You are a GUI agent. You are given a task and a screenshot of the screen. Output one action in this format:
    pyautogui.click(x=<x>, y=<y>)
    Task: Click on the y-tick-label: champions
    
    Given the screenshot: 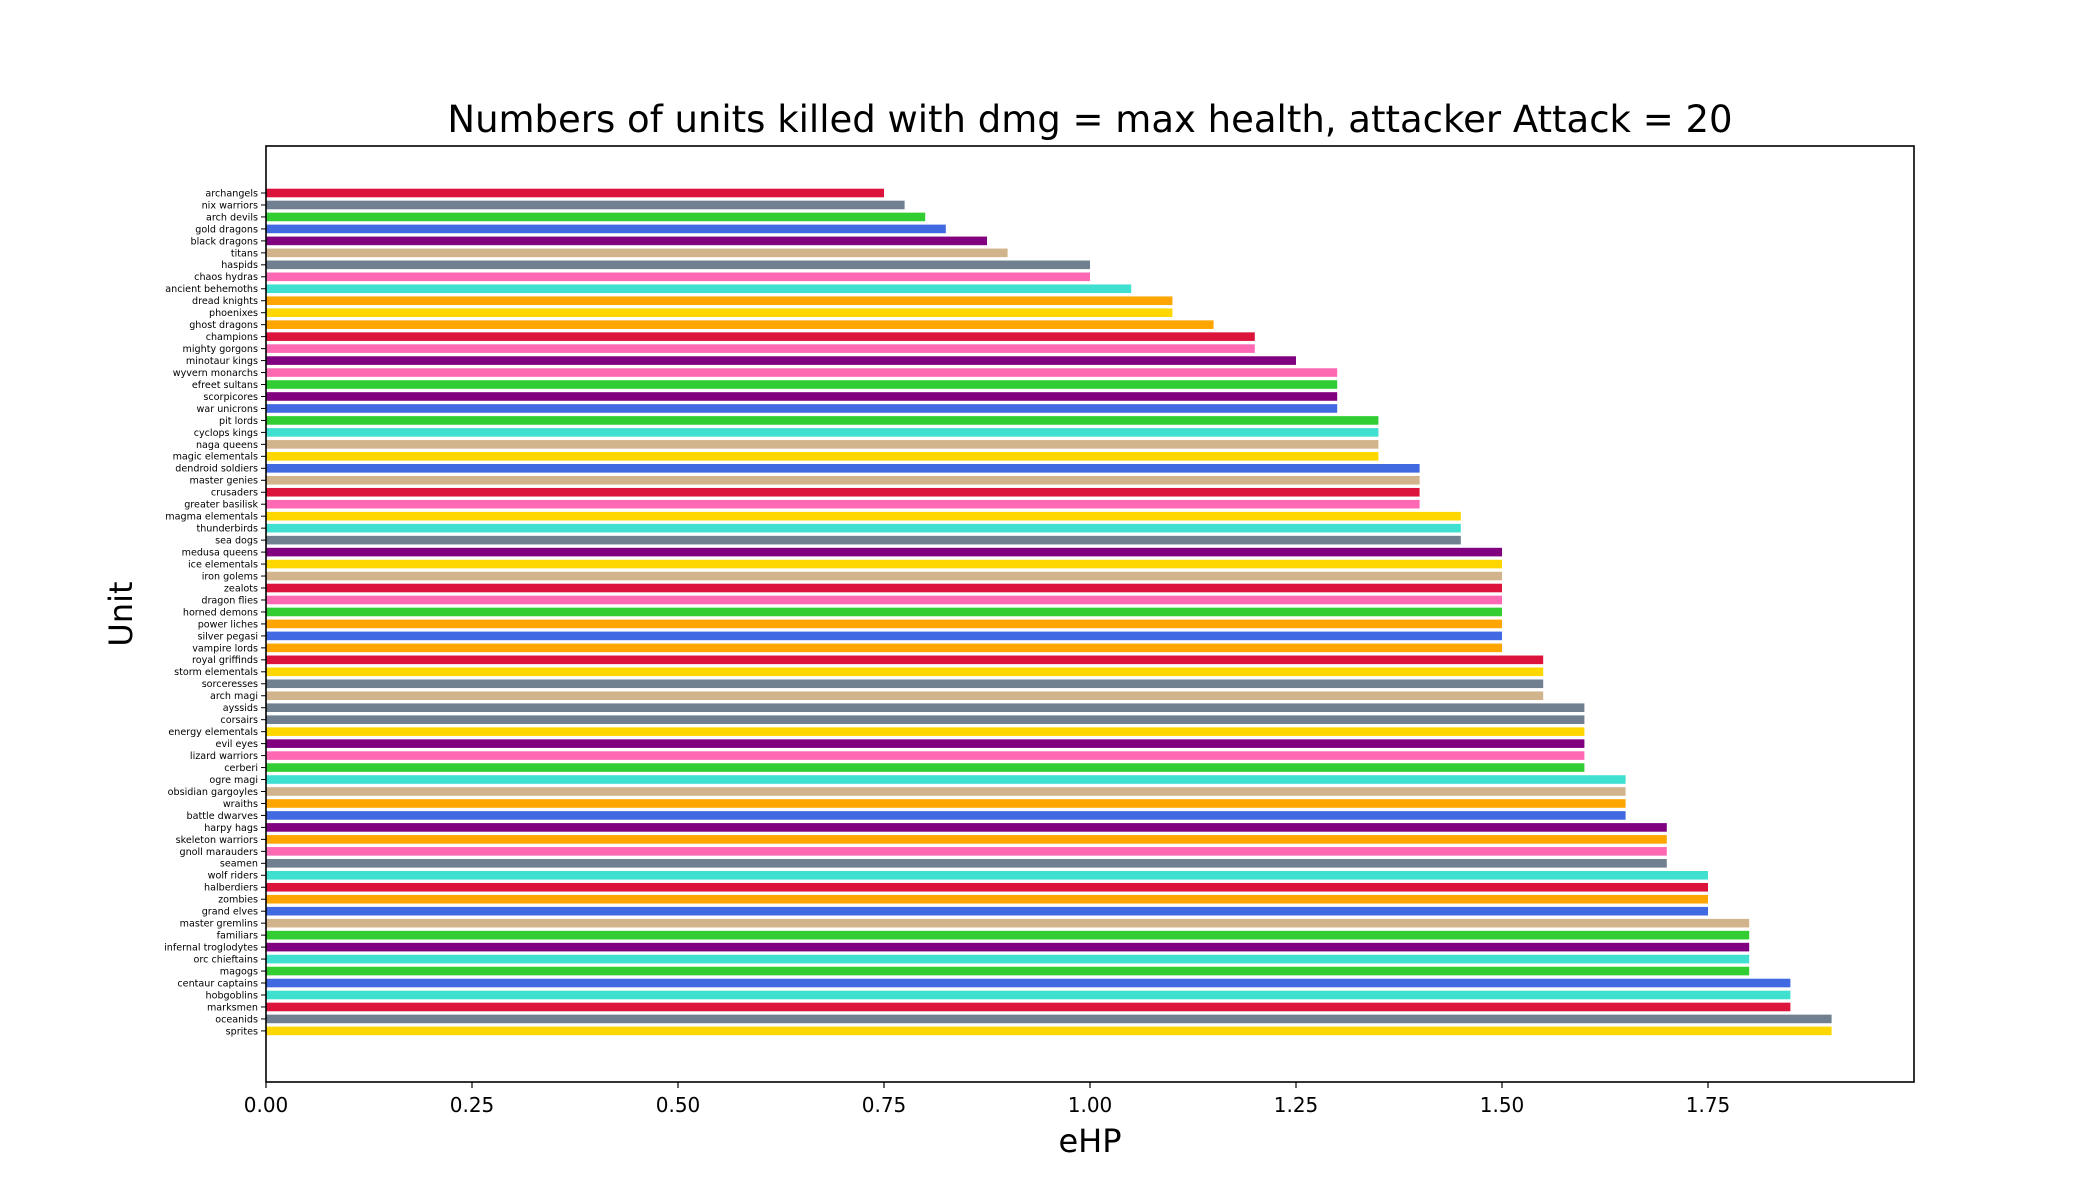 What is the action you would take?
    pyautogui.click(x=232, y=337)
    